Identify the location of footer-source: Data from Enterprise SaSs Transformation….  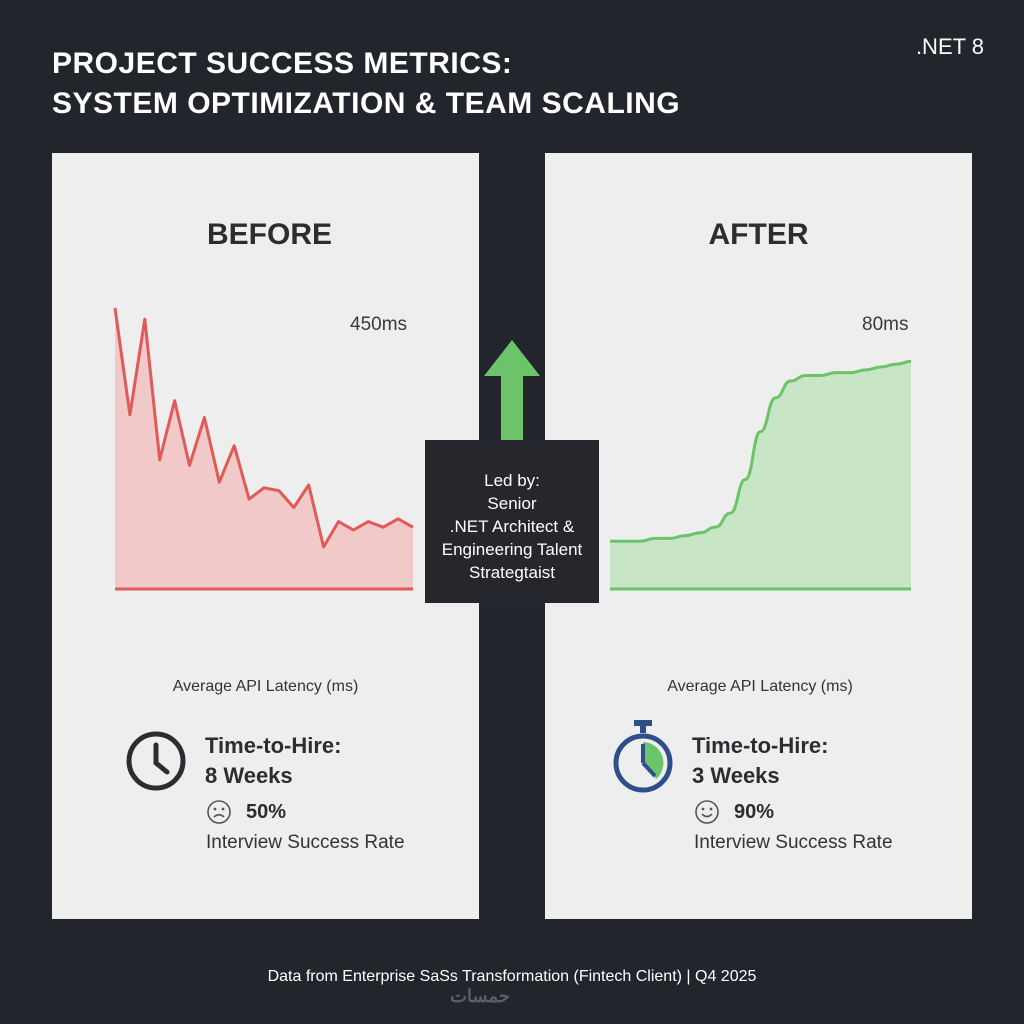
(512, 976).